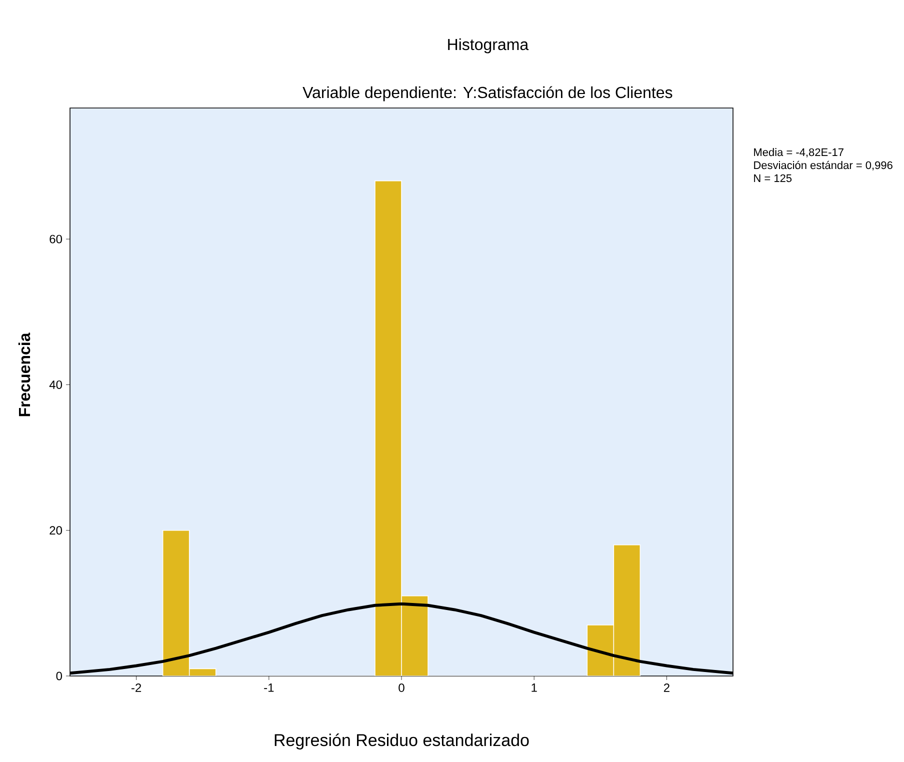 The height and width of the screenshot is (762, 904). What do you see at coordinates (55, 384) in the screenshot?
I see `y-tick-label: 40` at bounding box center [55, 384].